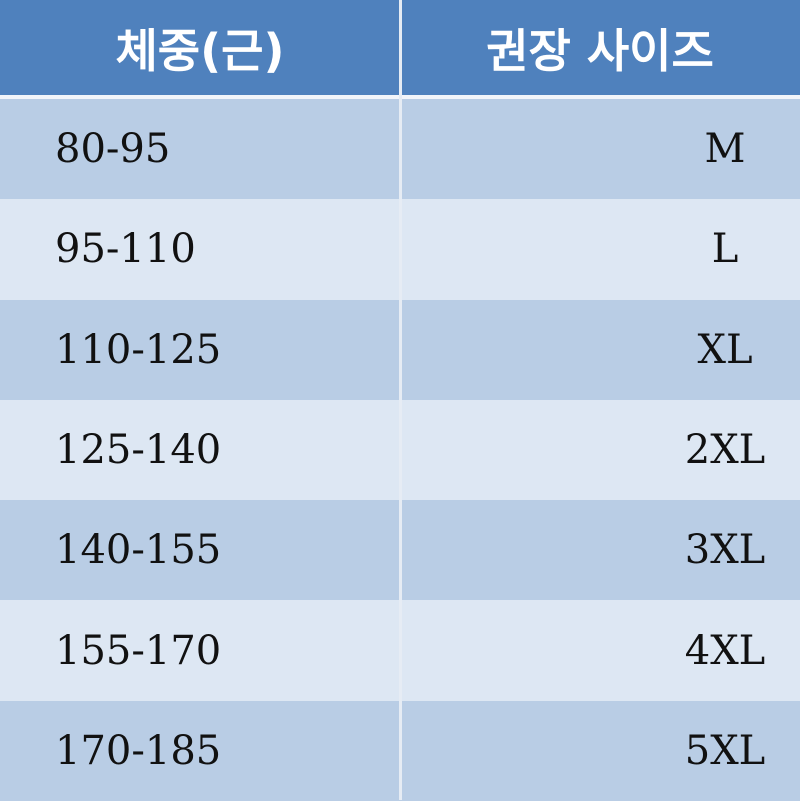 The height and width of the screenshot is (801, 800). I want to click on size-cell: 2XL, so click(725, 450).